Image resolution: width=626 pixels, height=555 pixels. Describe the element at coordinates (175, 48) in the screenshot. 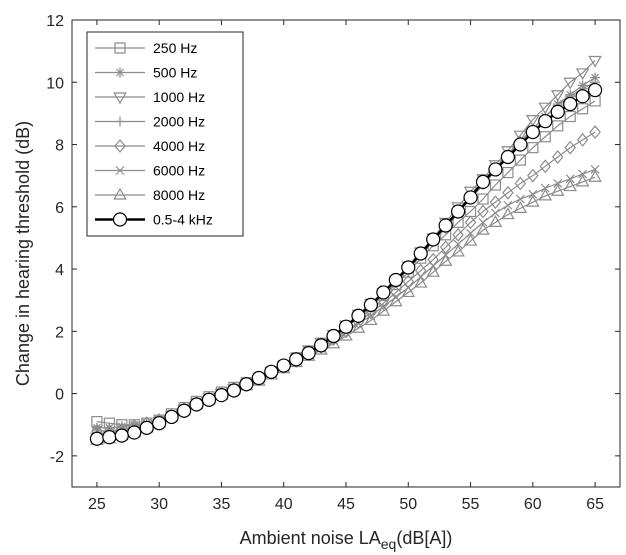

I see `legend-label: 250 Hz` at that location.